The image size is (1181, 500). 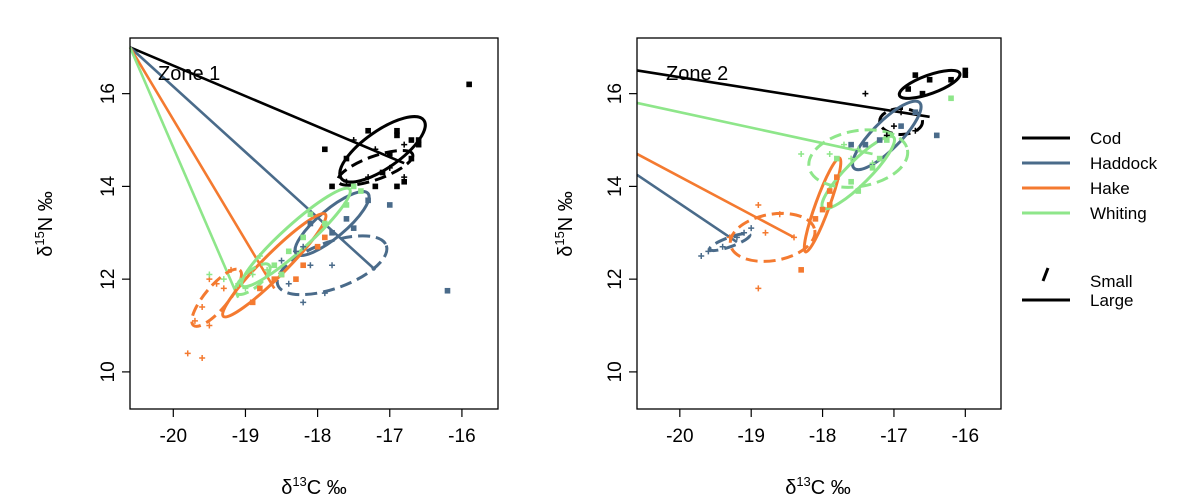 I want to click on line-cod, so click(x=783, y=94).